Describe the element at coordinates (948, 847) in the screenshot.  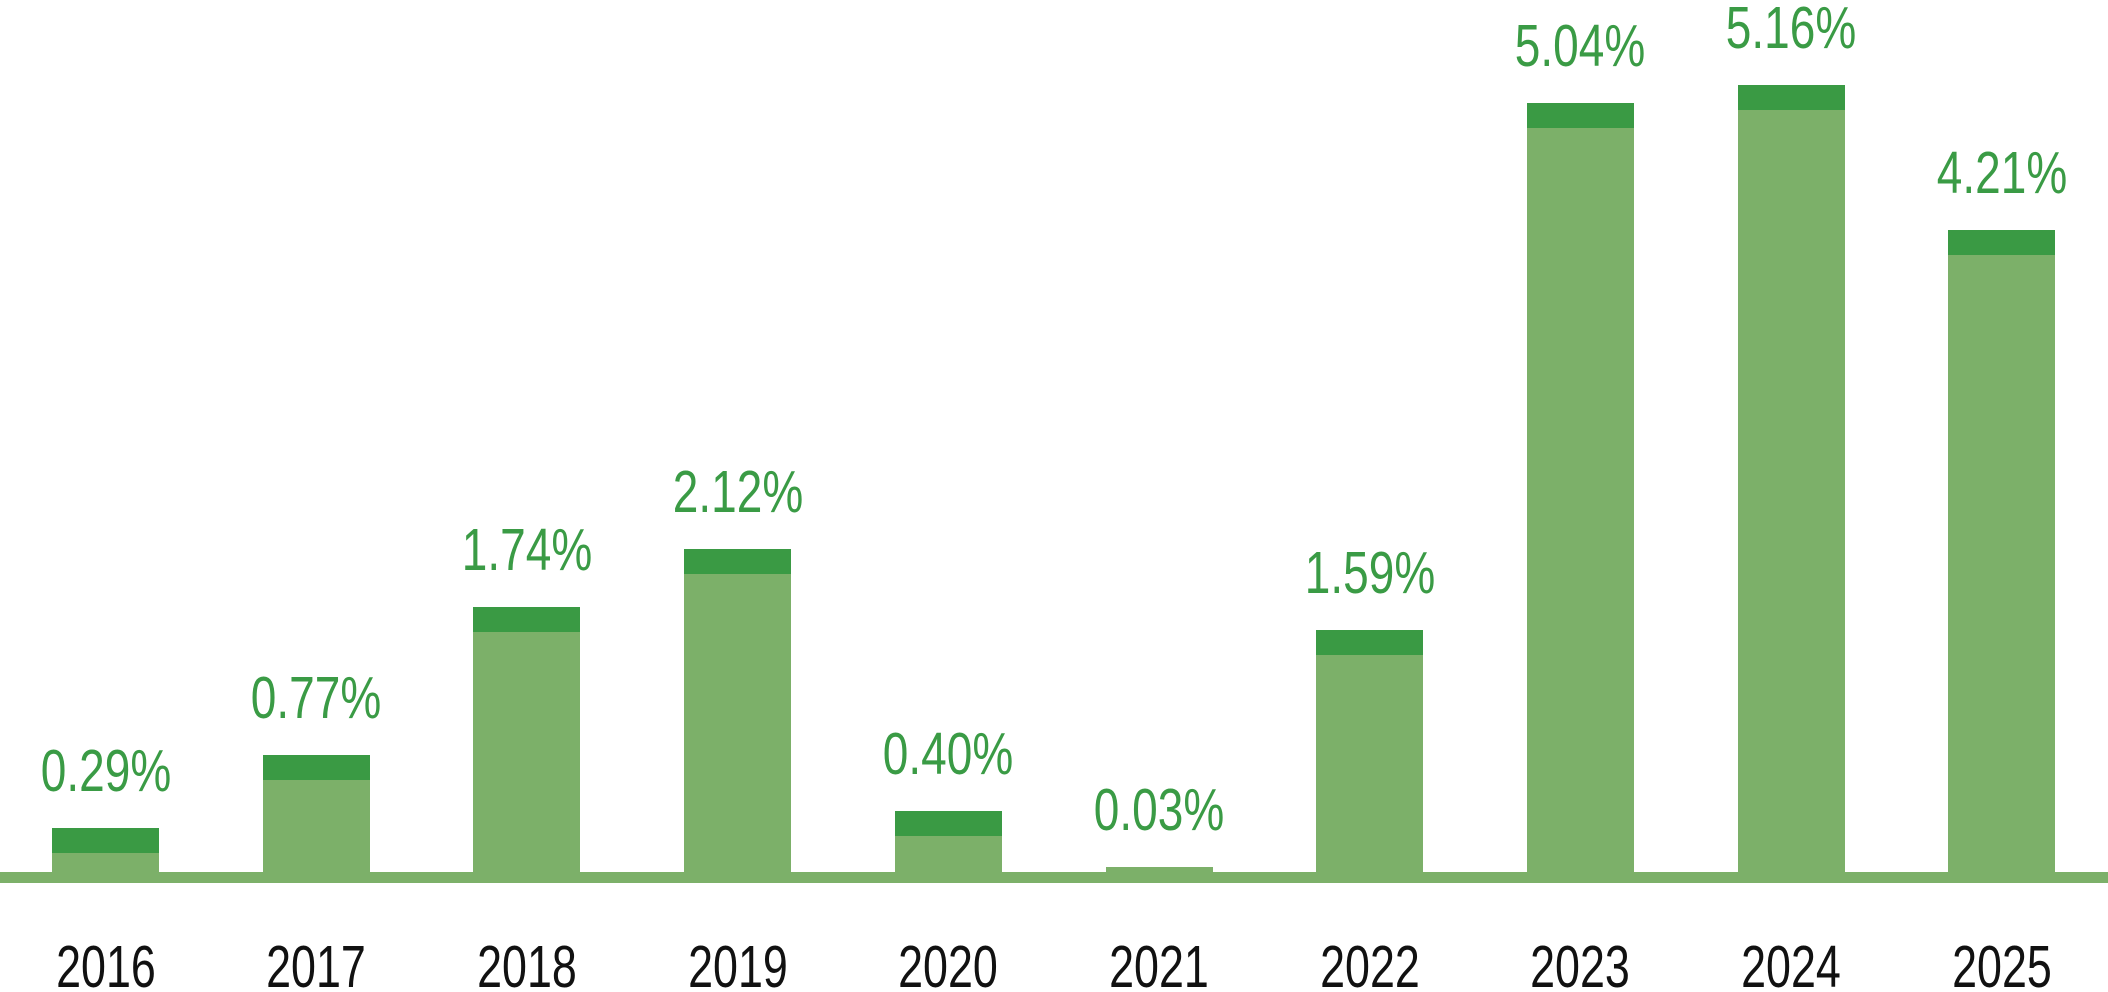
I see `bar-2020` at that location.